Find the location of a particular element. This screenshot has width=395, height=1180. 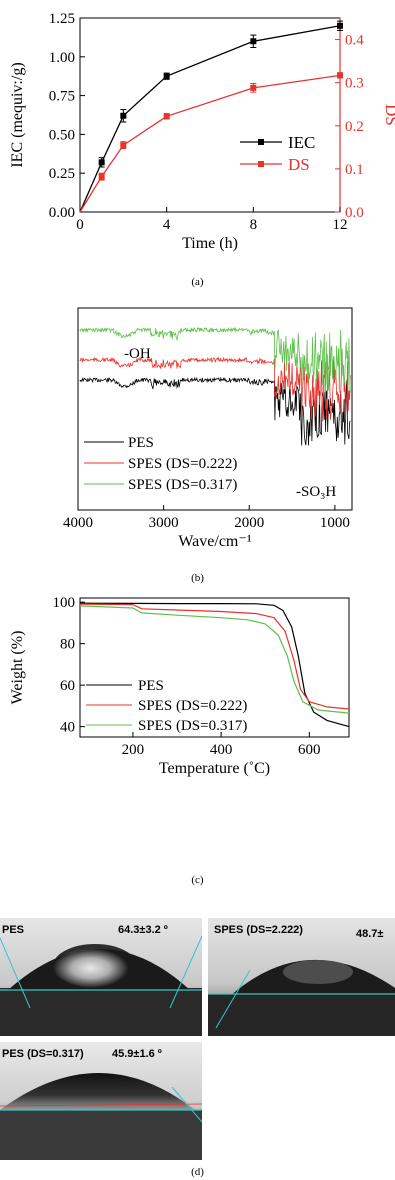

y-tick-label-c: 80 is located at coordinates (67, 645).